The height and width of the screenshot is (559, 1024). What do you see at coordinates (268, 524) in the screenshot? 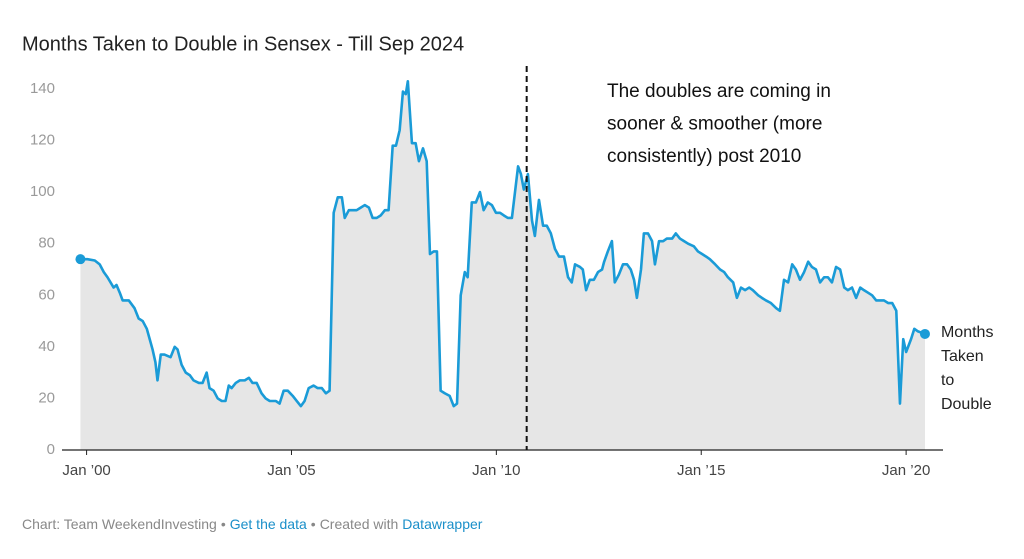
I see `get-data-link: Get the data` at bounding box center [268, 524].